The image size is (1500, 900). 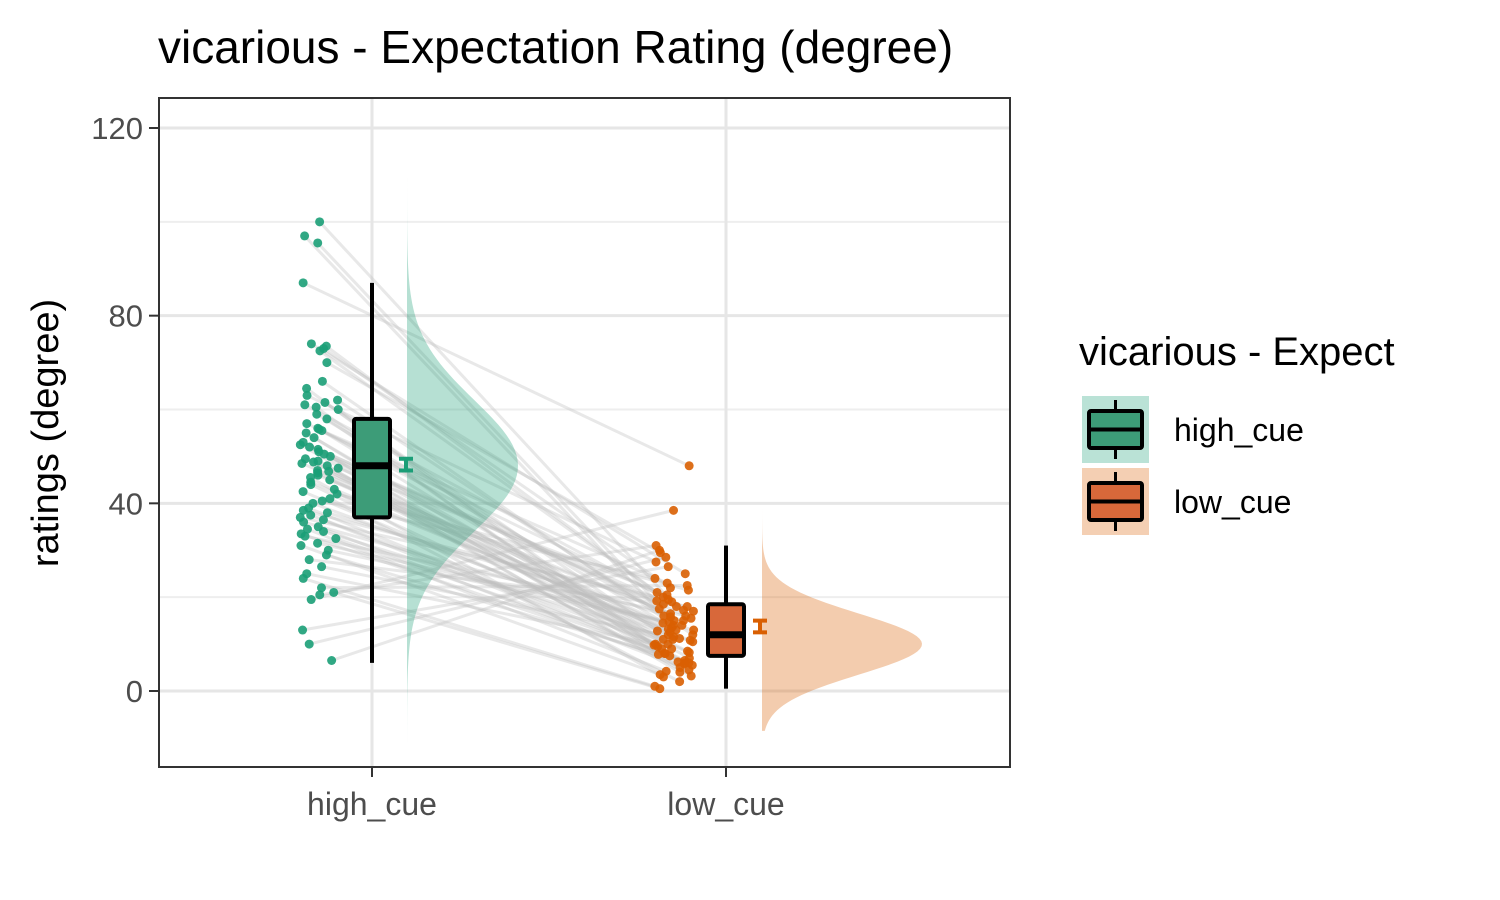 I want to click on y-tick-label: 0, so click(x=134, y=691).